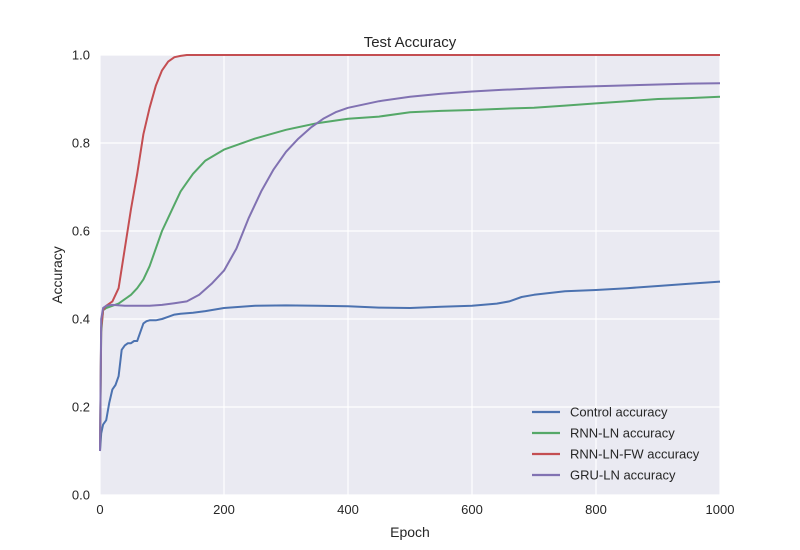  I want to click on x-tick-label: 600, so click(472, 509).